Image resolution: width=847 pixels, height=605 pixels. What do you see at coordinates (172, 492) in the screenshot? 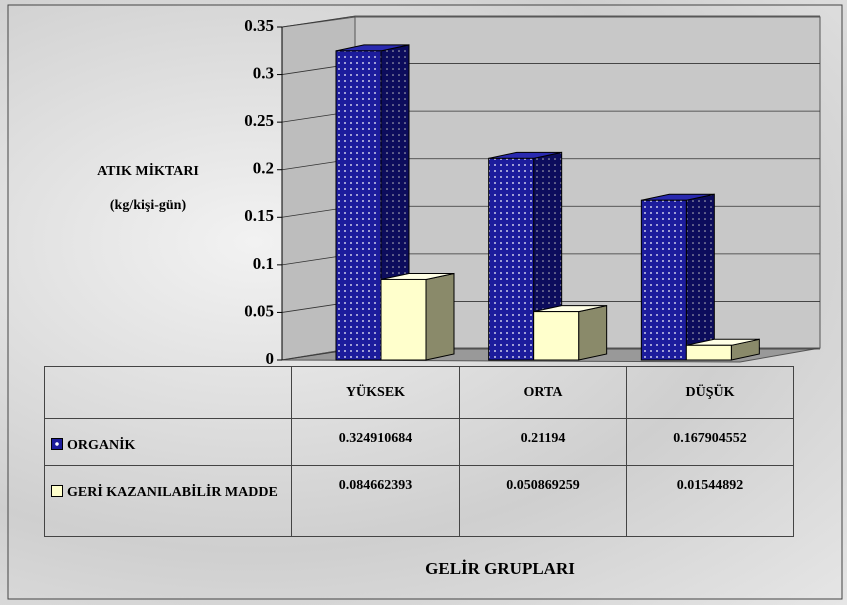
I see `legend-label: GERİ KAZANILABİLİR MADDE` at bounding box center [172, 492].